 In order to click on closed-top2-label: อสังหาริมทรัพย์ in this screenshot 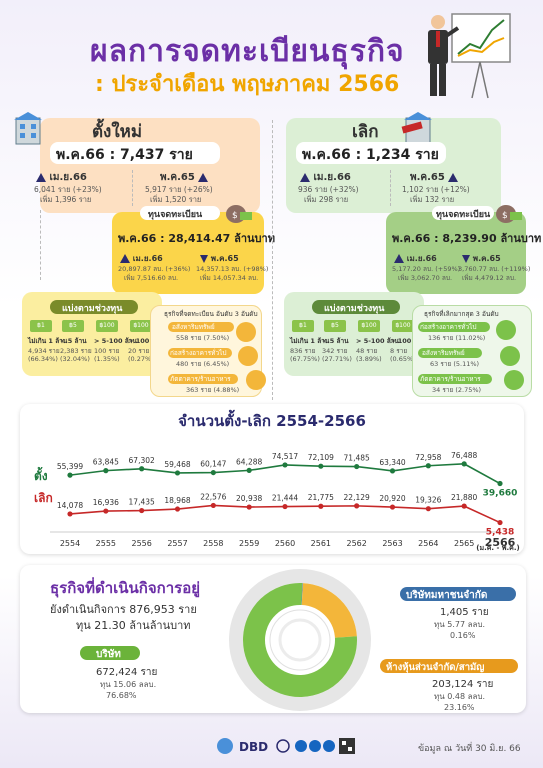, I will do `click(443, 353)`.